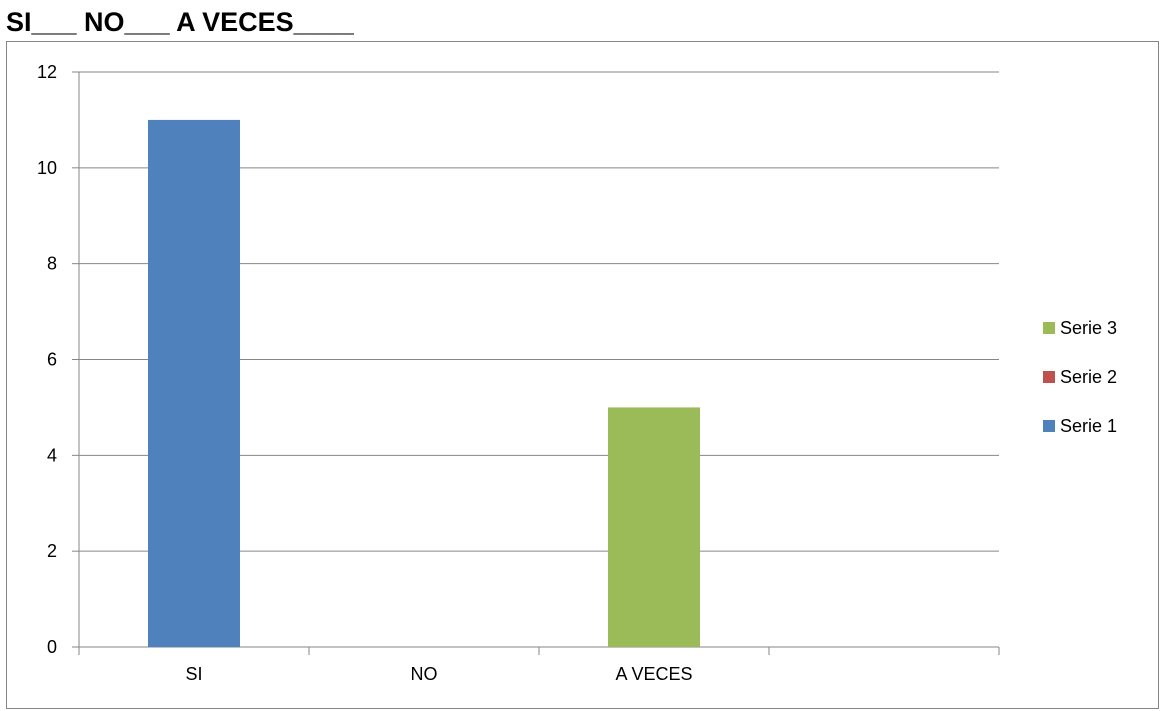 This screenshot has height=711, width=1167. What do you see at coordinates (52, 455) in the screenshot?
I see `y-tick-label: 4` at bounding box center [52, 455].